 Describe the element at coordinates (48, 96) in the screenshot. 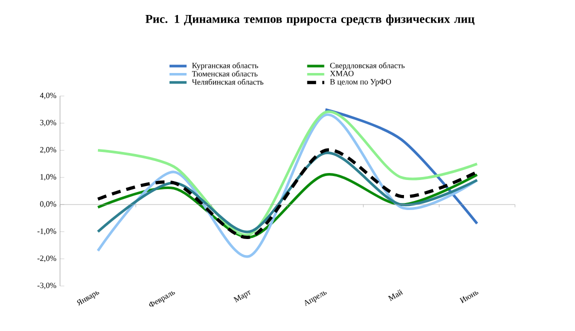

I see `y-tick-label: 4,0%` at that location.